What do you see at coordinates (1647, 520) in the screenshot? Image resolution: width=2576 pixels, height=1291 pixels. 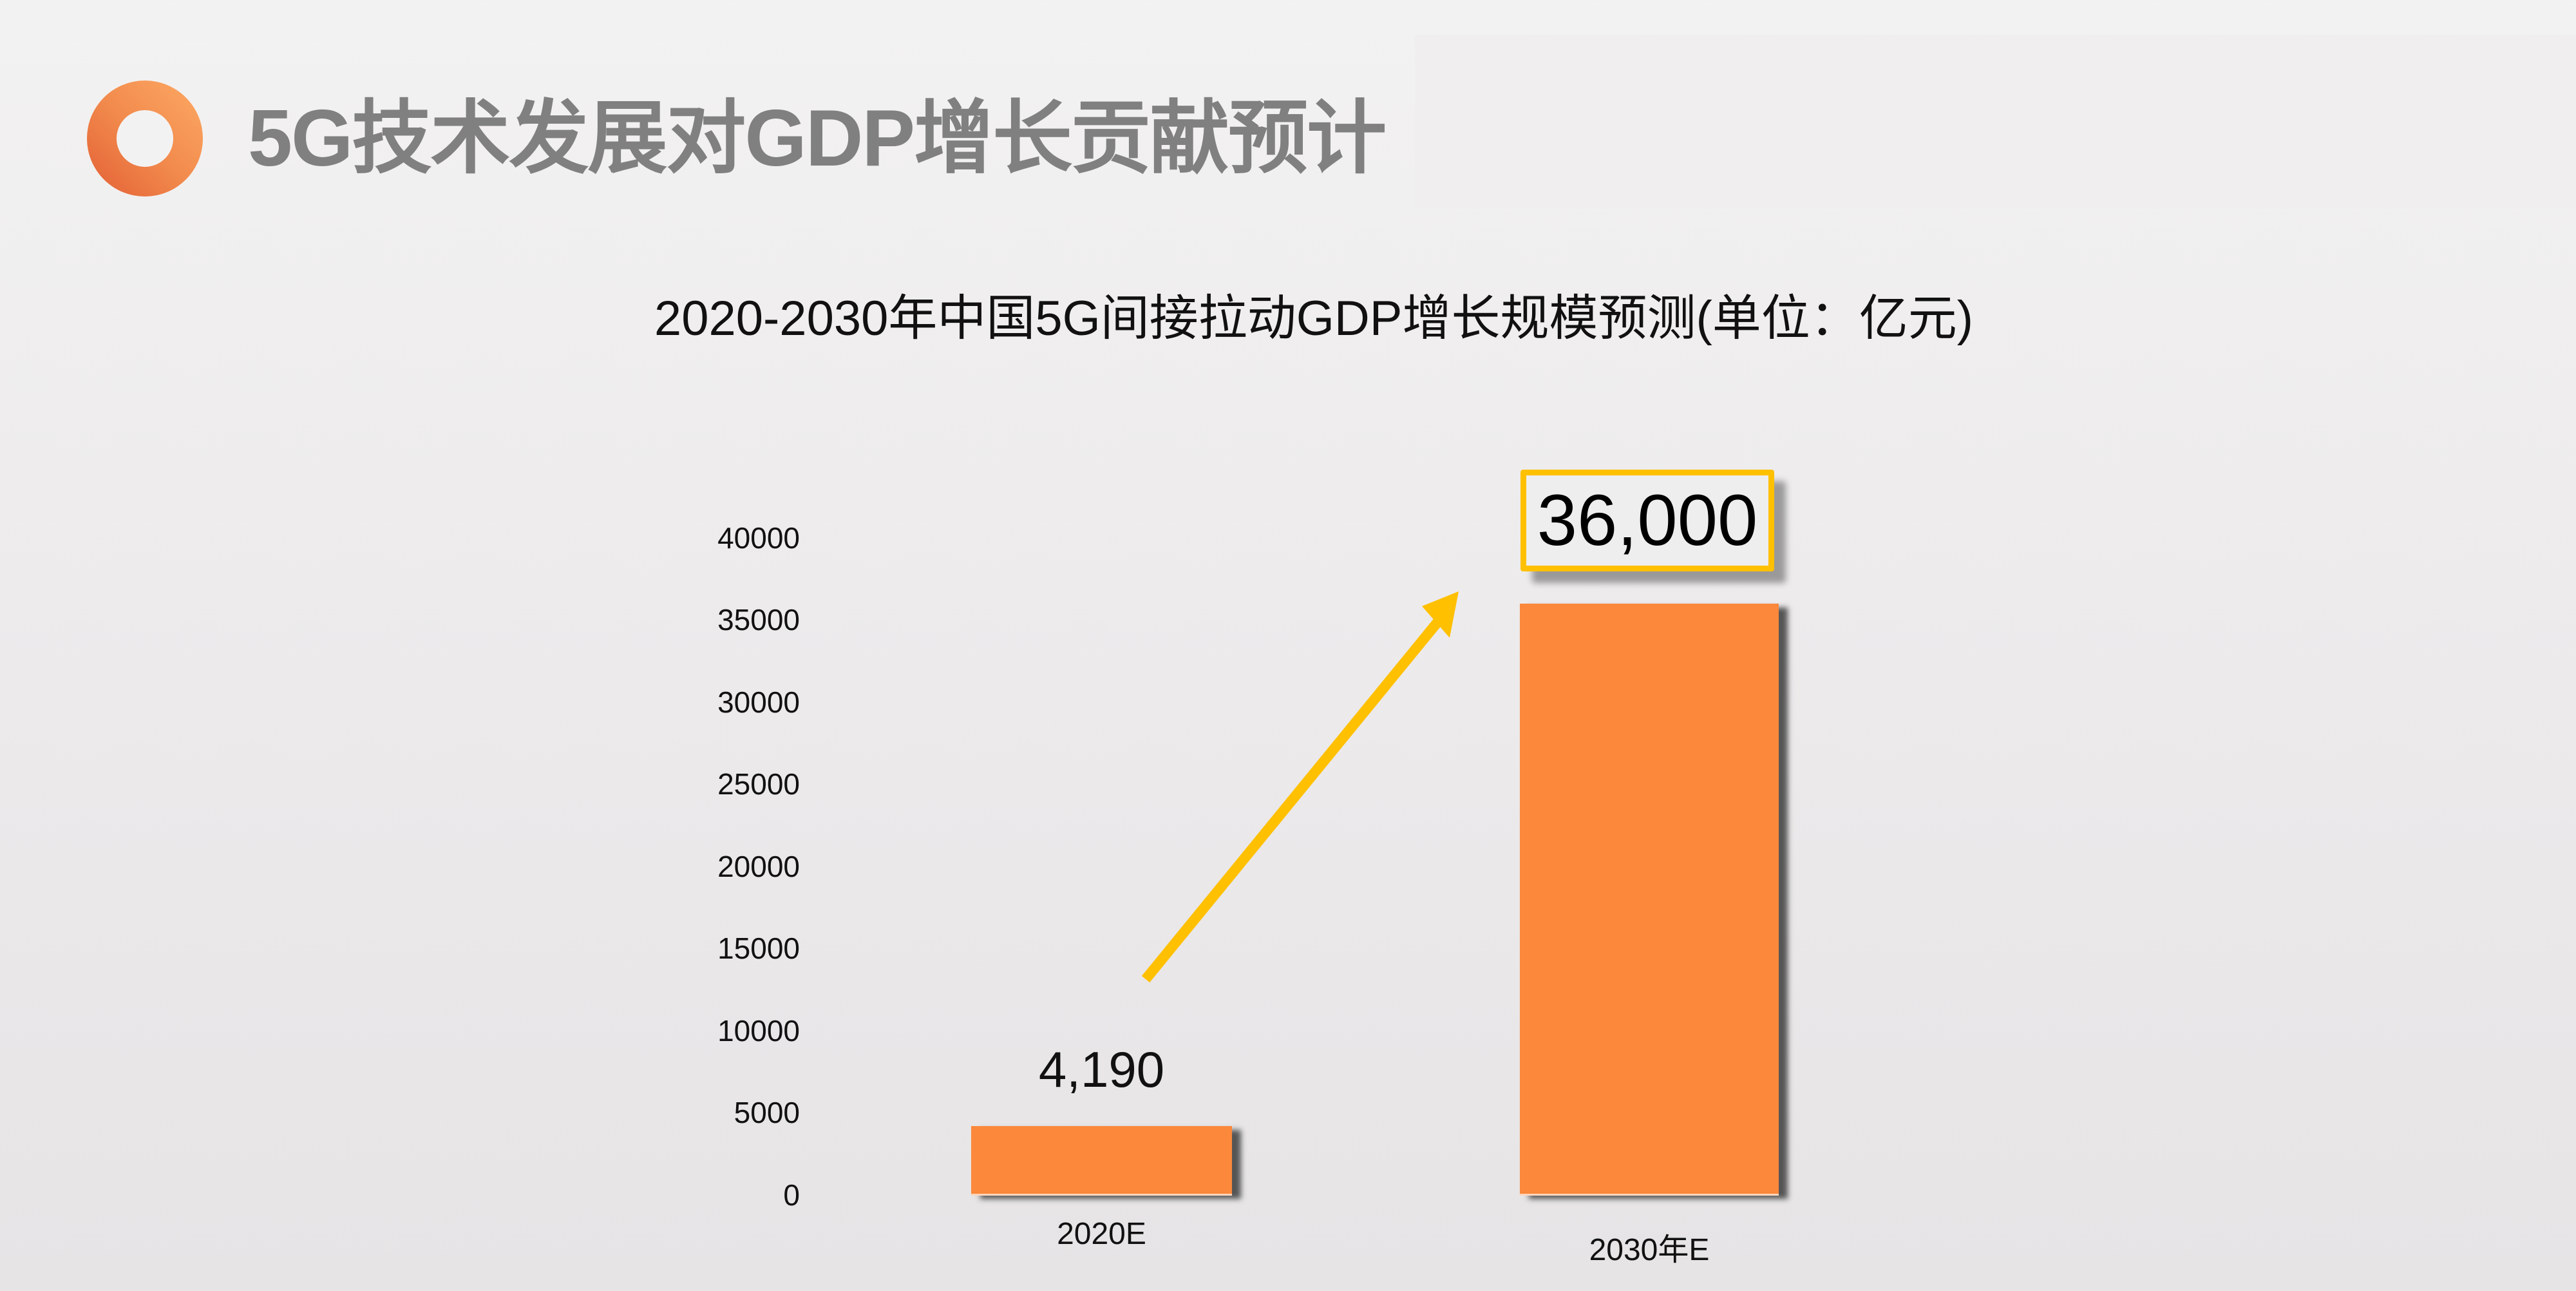 I see `highlight-value-box: 36,000` at bounding box center [1647, 520].